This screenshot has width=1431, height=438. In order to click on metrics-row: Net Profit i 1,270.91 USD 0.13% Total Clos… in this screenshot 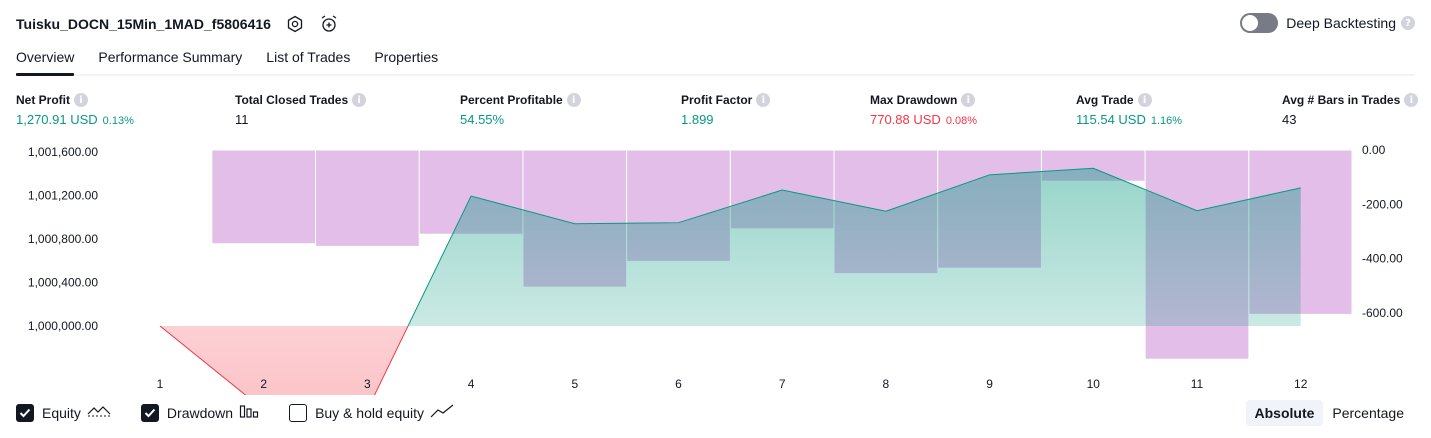, I will do `click(715, 113)`.